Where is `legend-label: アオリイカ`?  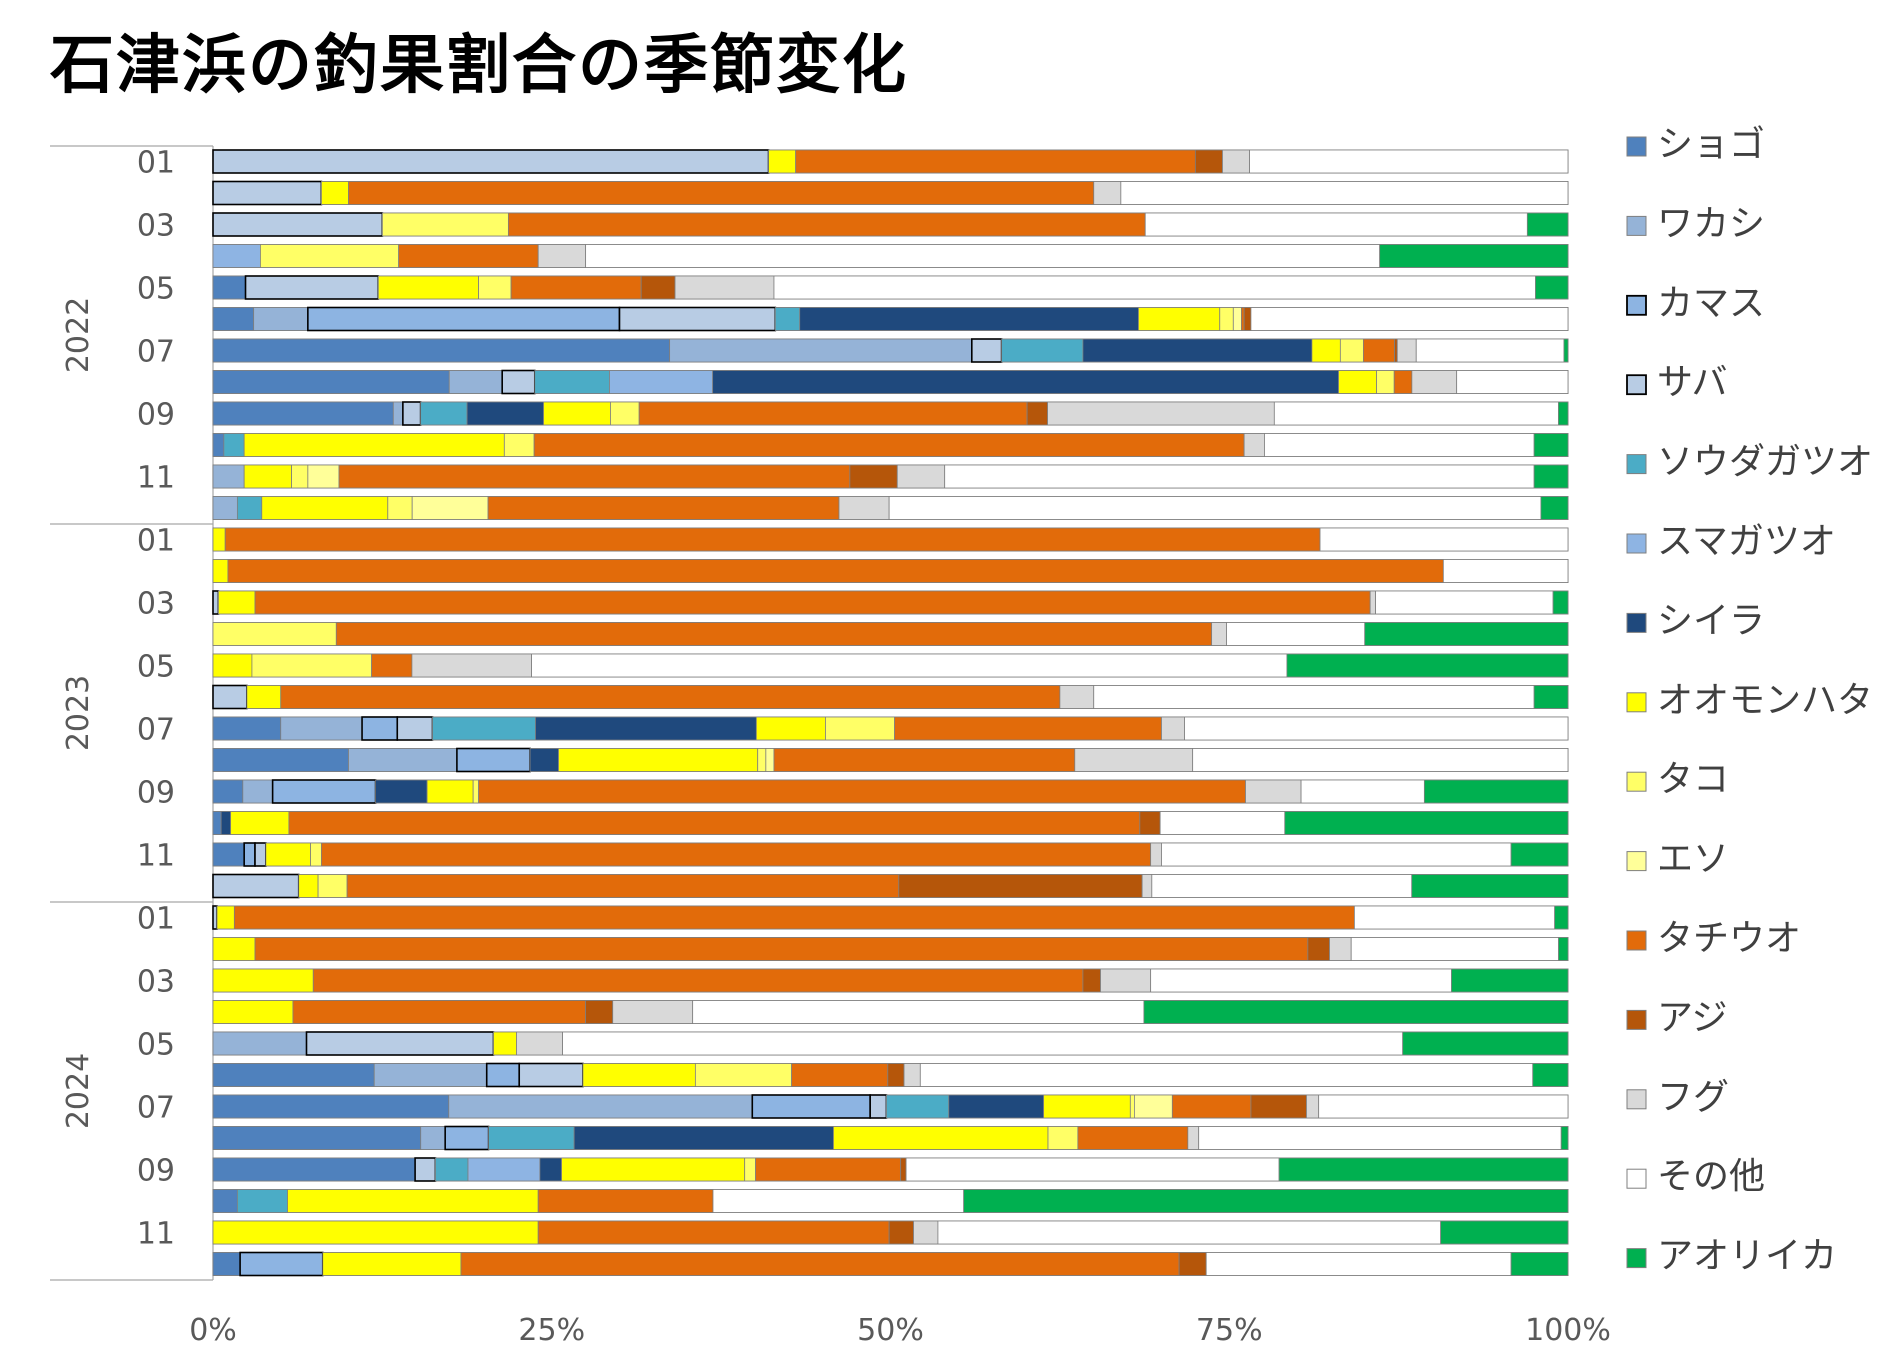
legend-label: アオリイカ is located at coordinates (1747, 1256).